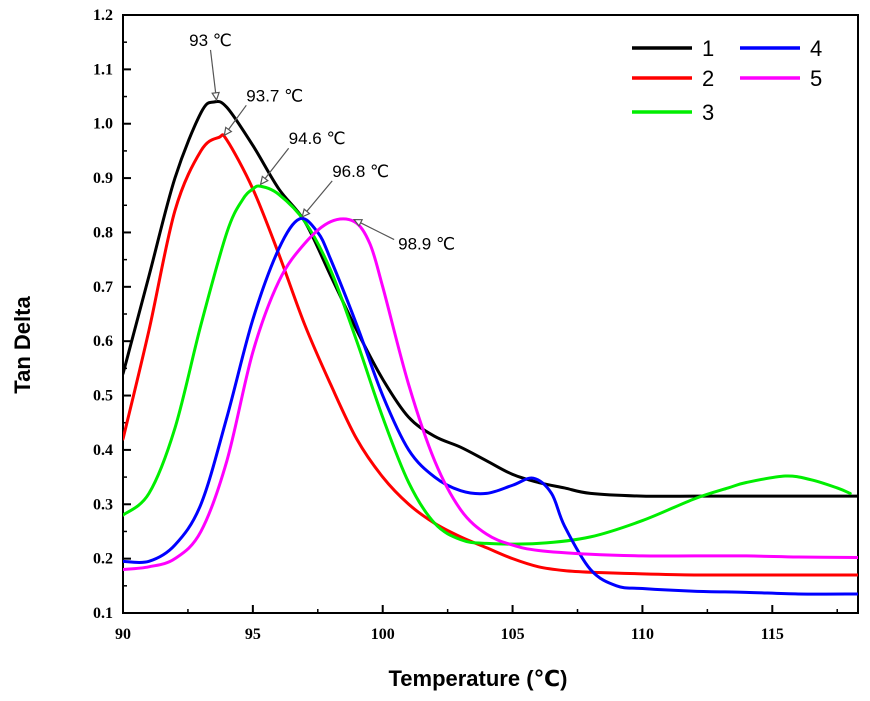 The width and height of the screenshot is (870, 701). I want to click on y-tick-label: 0.7, so click(103, 287).